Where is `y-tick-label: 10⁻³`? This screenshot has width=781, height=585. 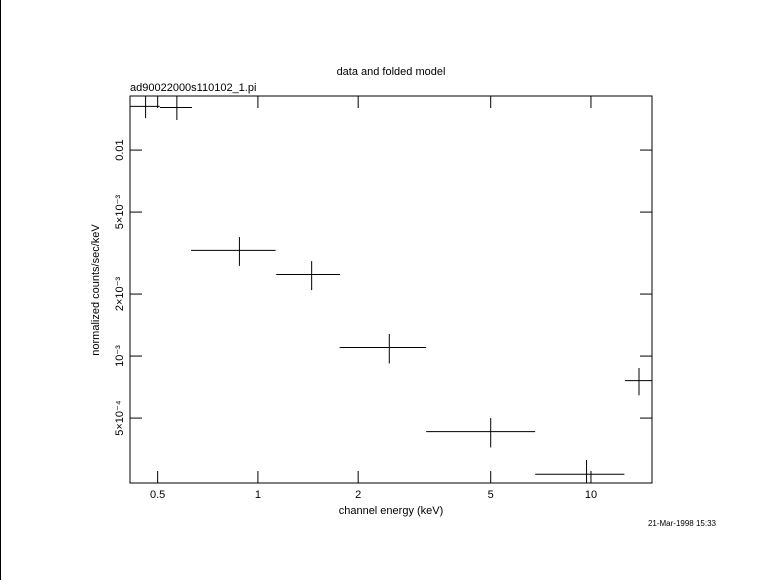
y-tick-label: 10⁻³ is located at coordinates (120, 356).